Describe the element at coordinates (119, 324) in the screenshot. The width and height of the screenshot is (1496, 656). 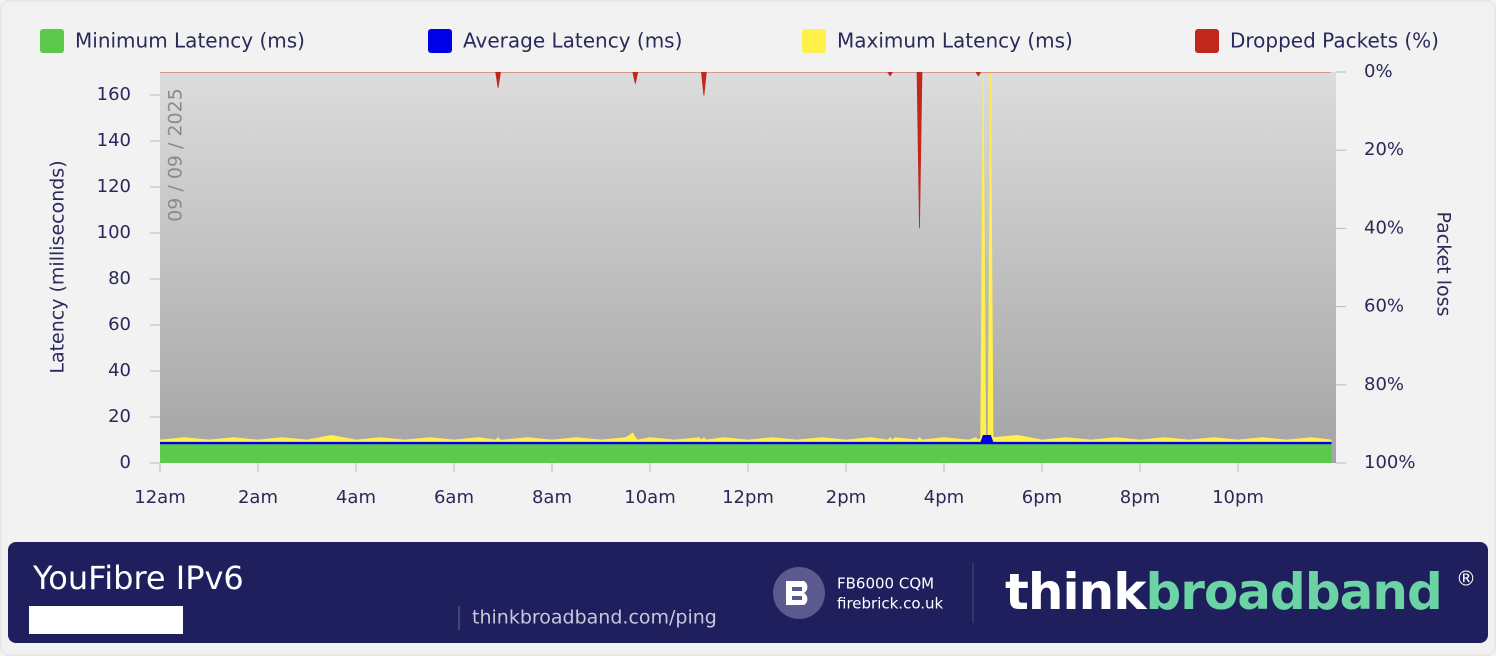
I see `y-tick-label: 60` at that location.